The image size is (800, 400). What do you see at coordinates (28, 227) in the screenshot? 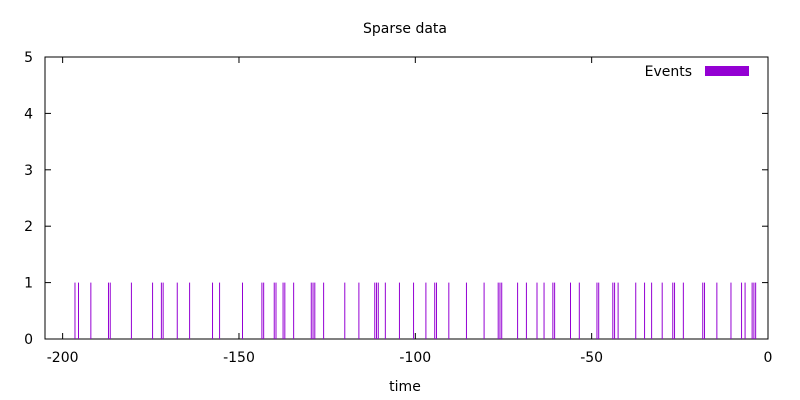
I see `y-tick-label: 2` at bounding box center [28, 227].